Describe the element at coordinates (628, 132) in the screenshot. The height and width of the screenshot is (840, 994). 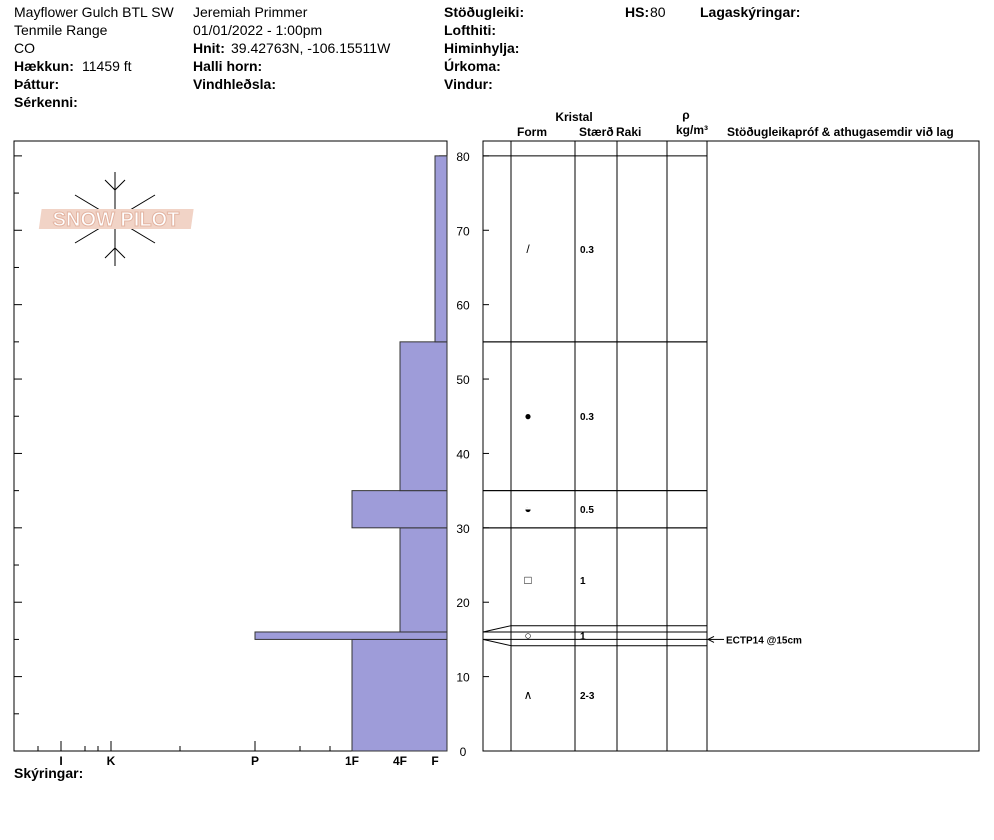
I see `col-moisture: Raki` at that location.